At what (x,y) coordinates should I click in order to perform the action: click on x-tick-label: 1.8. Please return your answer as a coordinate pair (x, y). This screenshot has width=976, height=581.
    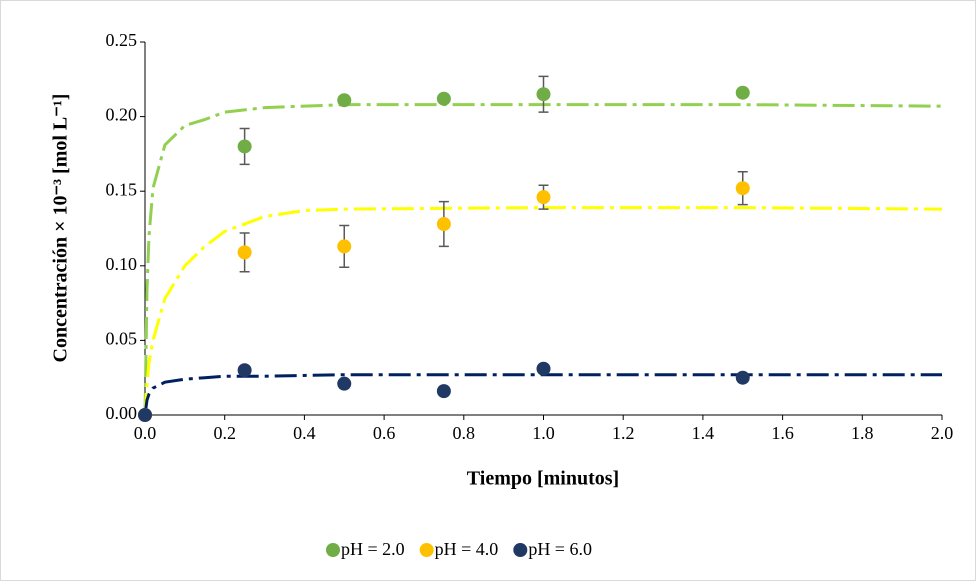
    Looking at the image, I should click on (862, 433).